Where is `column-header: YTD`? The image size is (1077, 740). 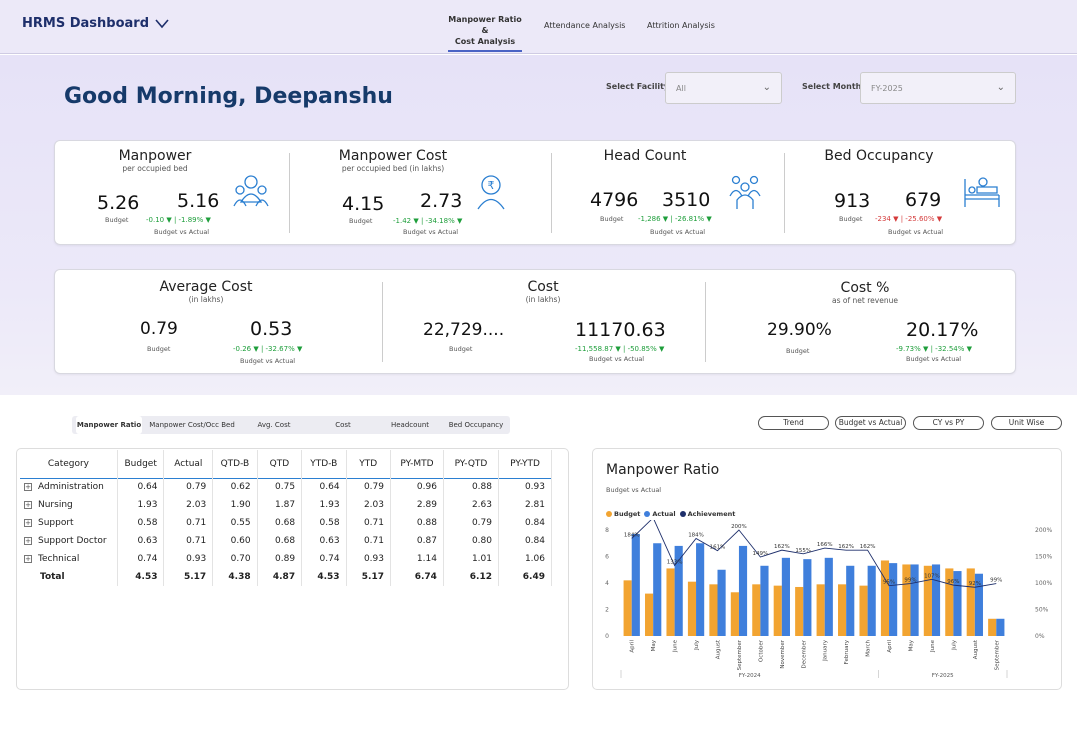 column-header: YTD is located at coordinates (369, 464).